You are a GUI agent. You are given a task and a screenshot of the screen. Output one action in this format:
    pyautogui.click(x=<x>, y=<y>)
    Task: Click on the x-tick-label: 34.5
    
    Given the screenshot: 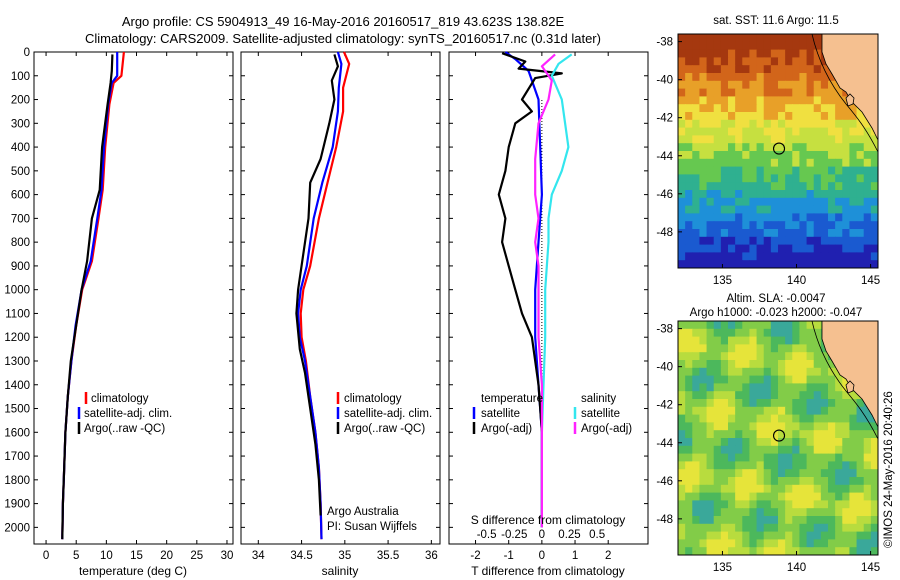 What is the action you would take?
    pyautogui.click(x=301, y=556)
    